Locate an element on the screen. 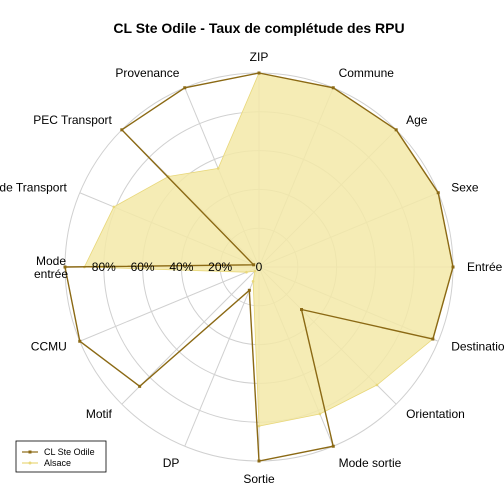 The height and width of the screenshot is (504, 504). category-label: Commune is located at coordinates (367, 73).